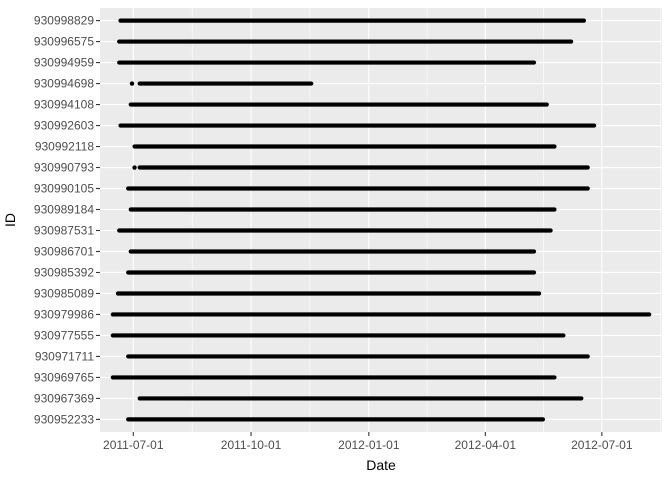 This screenshot has height=480, width=672. What do you see at coordinates (98, 220) in the screenshot?
I see `y-axis-ticks` at bounding box center [98, 220].